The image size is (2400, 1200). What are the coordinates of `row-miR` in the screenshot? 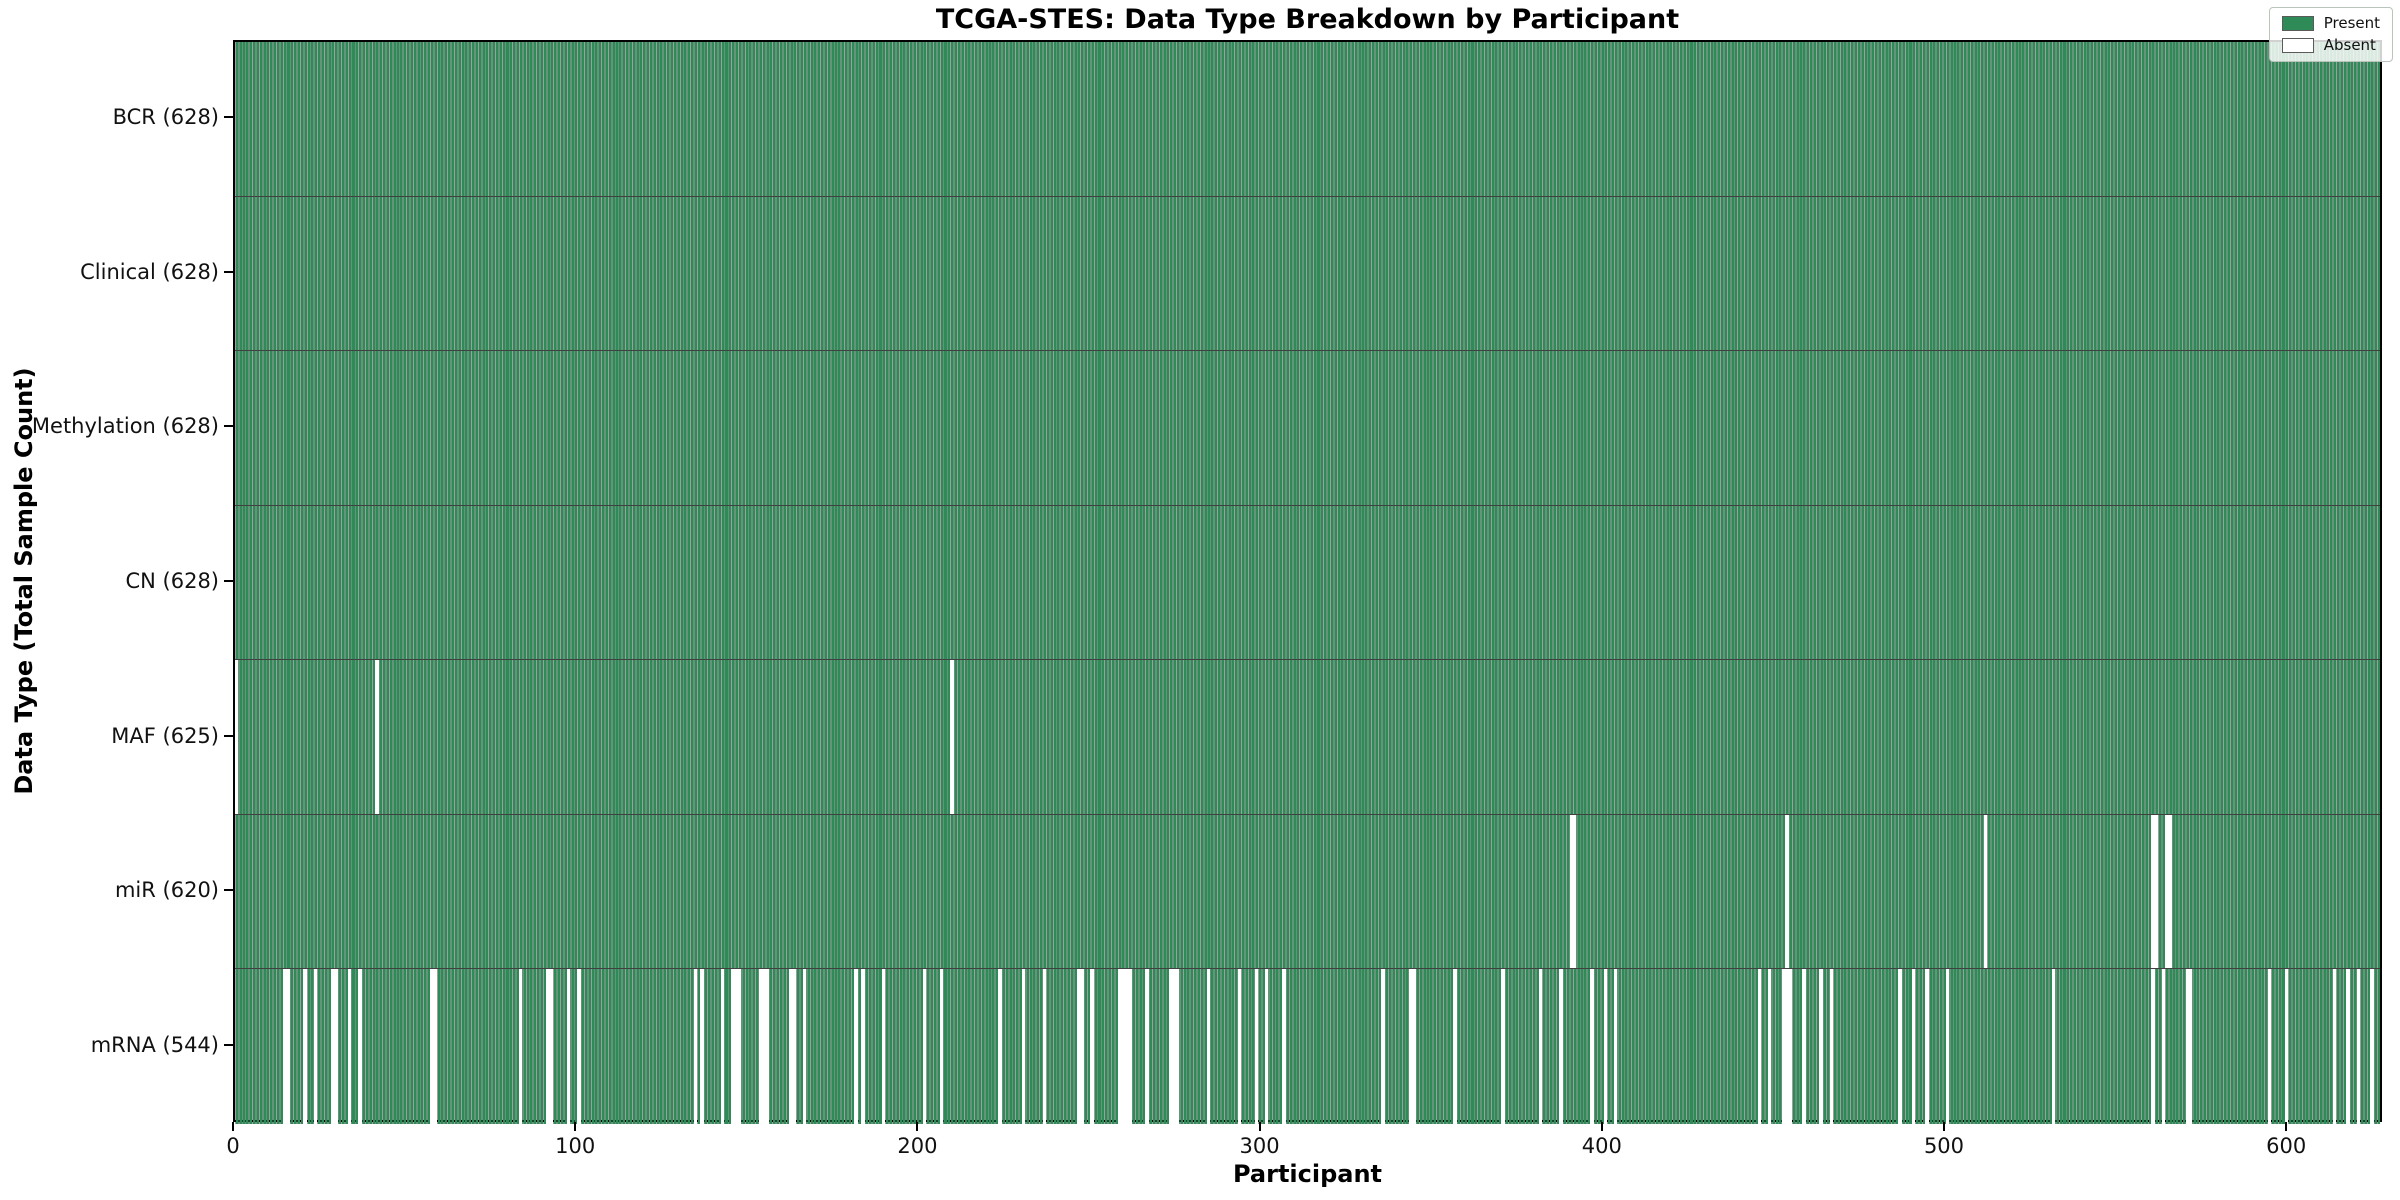 It's located at (1307, 892).